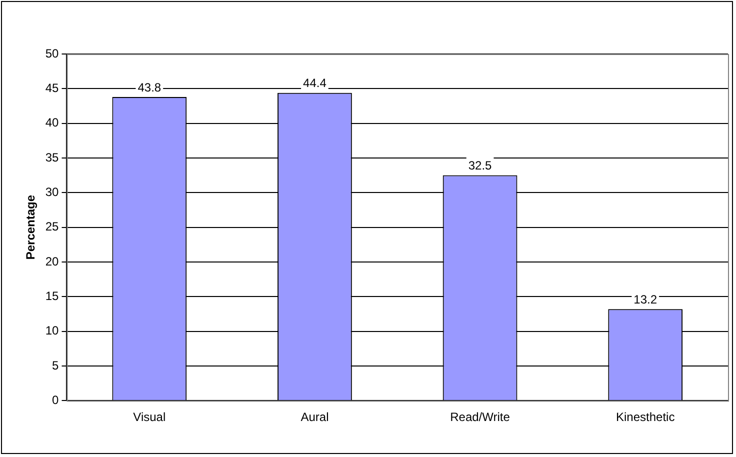 This screenshot has height=457, width=736. I want to click on data-label: 44.4, so click(315, 83).